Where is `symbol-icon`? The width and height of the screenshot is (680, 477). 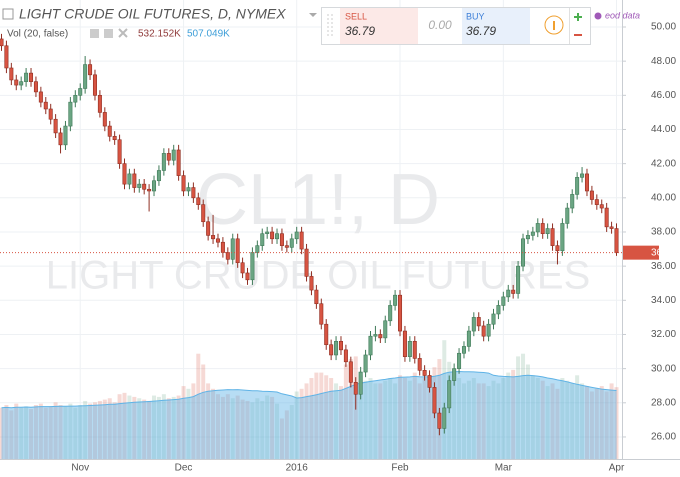
symbol-icon is located at coordinates (8, 14).